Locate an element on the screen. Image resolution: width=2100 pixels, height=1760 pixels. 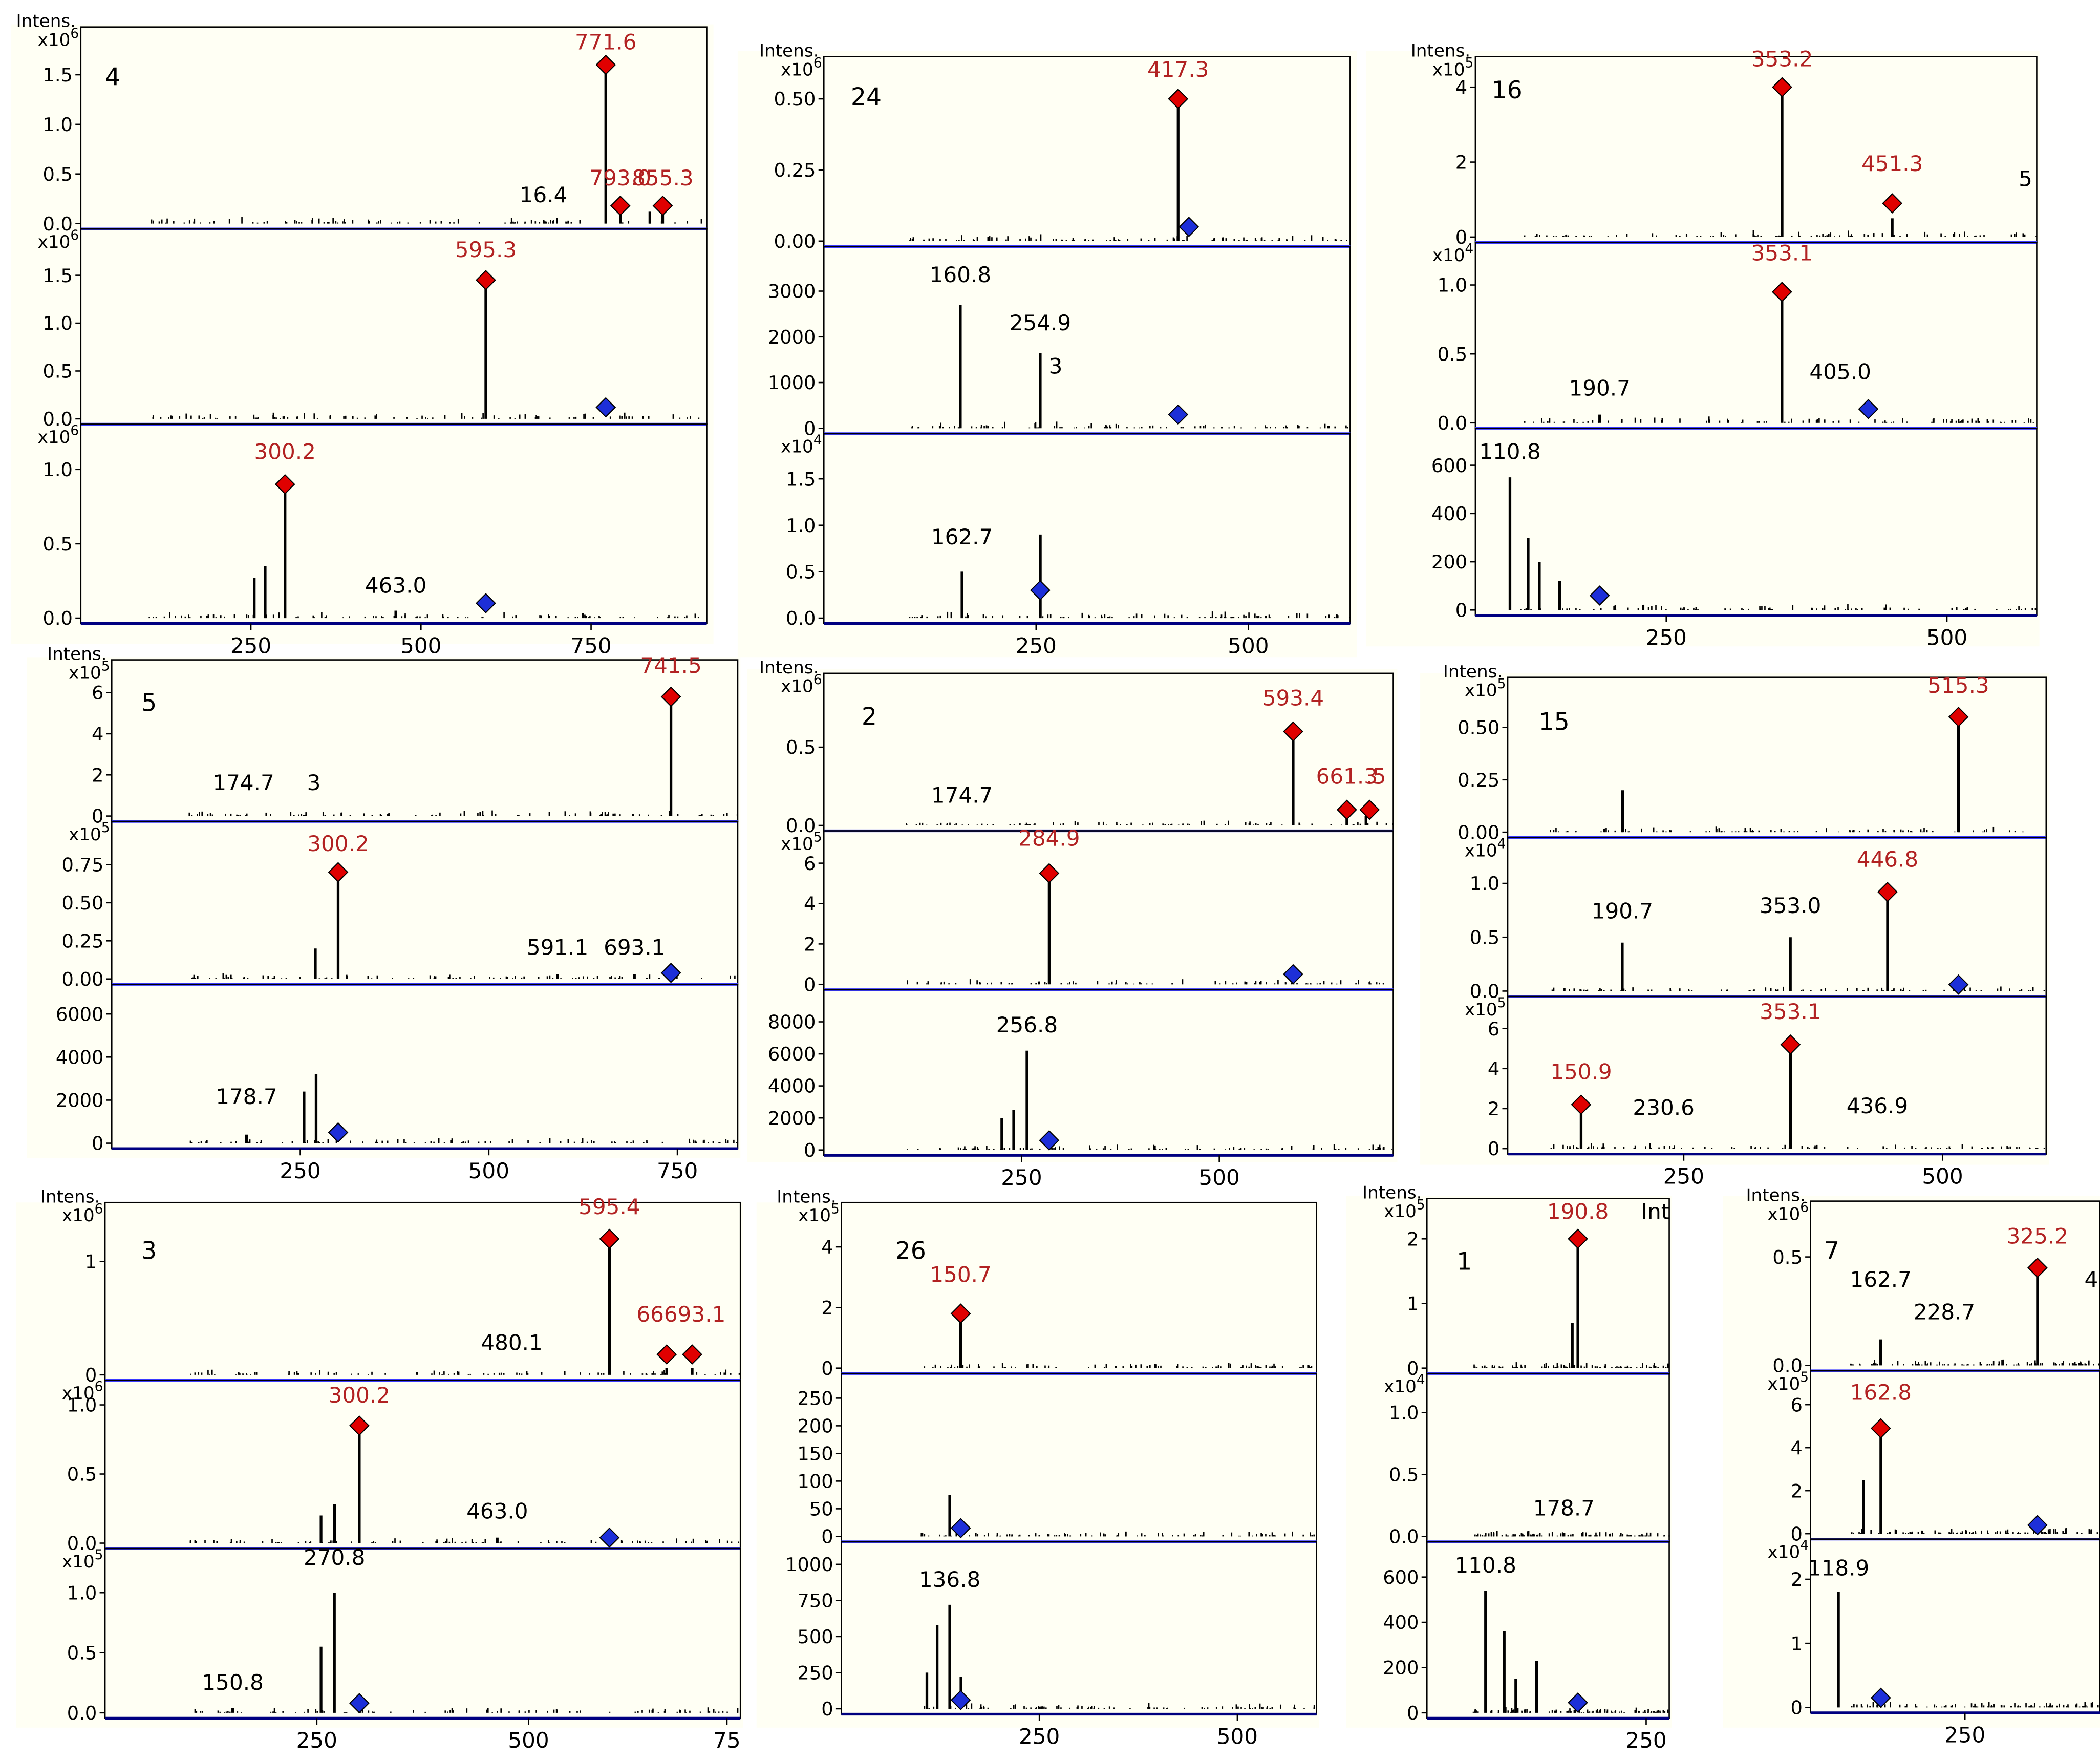
peak-label: 463.0 is located at coordinates (395, 586).